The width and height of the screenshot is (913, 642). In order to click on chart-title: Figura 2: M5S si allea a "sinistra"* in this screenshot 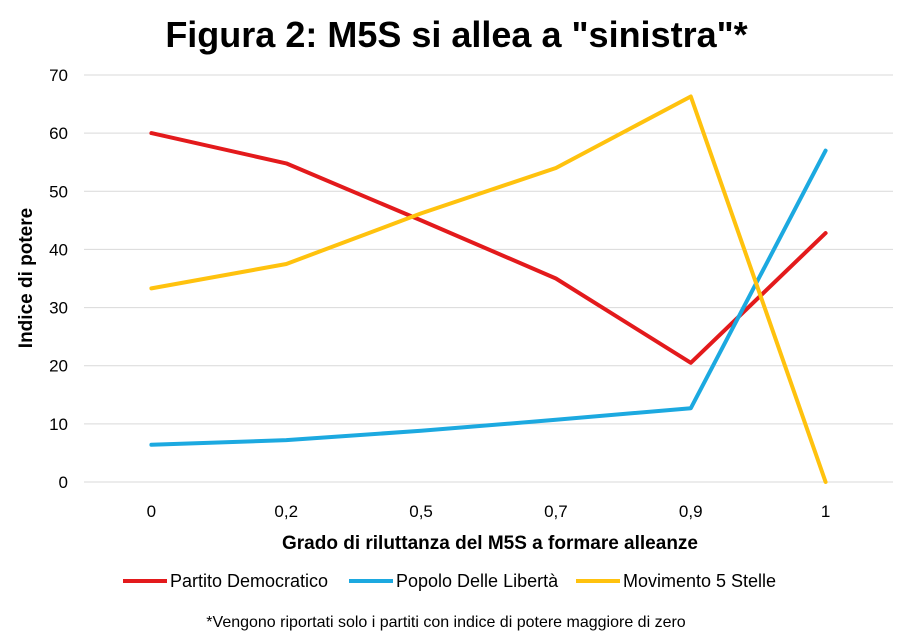, I will do `click(456, 34)`.